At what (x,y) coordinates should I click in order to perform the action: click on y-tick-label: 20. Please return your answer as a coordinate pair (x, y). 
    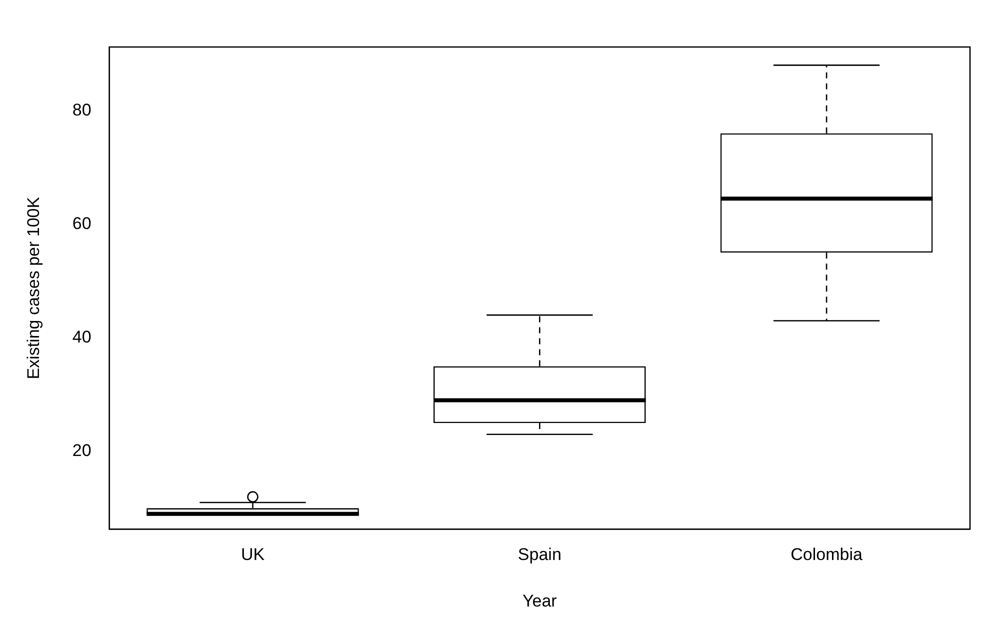
    Looking at the image, I should click on (82, 450).